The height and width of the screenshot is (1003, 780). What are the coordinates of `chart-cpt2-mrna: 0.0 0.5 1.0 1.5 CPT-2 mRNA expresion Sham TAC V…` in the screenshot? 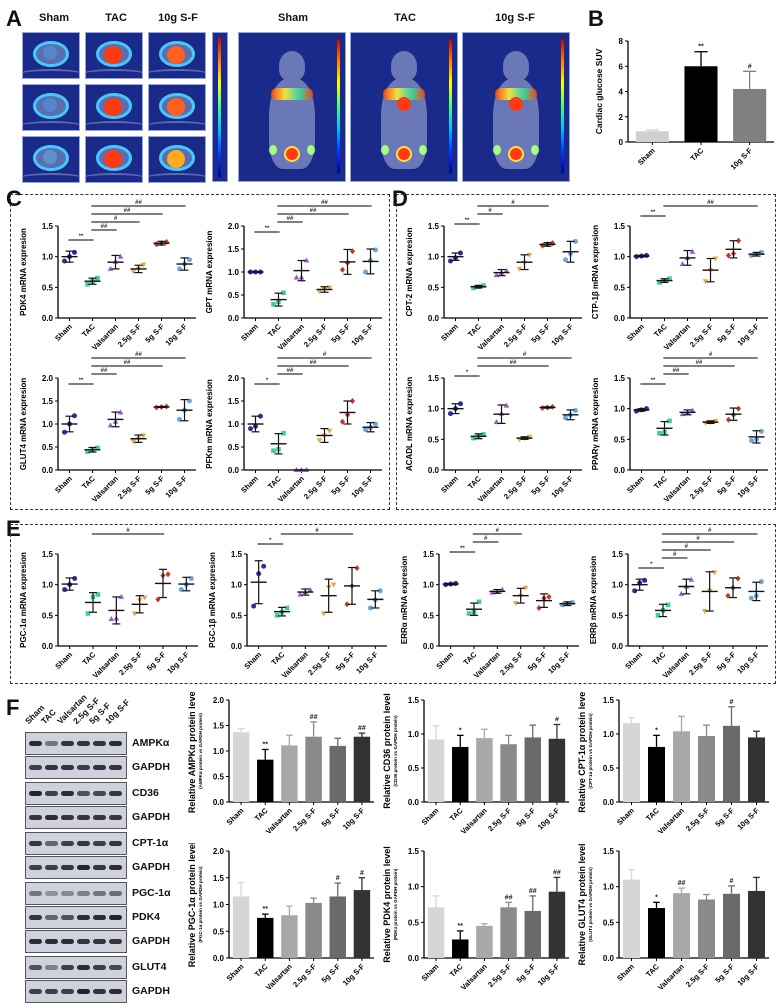 It's located at (494, 278).